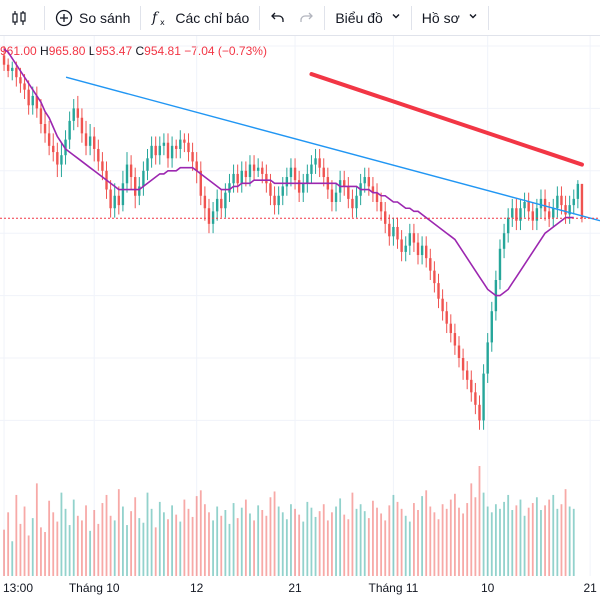 Image resolution: width=600 pixels, height=600 pixels. I want to click on toolbar-divider, so click(325, 17).